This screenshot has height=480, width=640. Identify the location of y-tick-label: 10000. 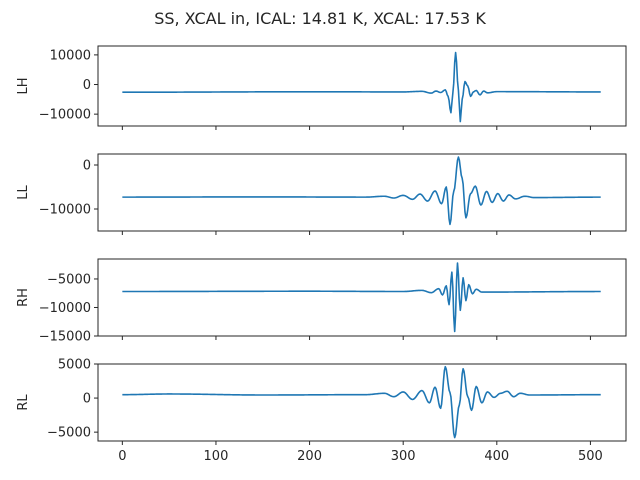
(70, 55).